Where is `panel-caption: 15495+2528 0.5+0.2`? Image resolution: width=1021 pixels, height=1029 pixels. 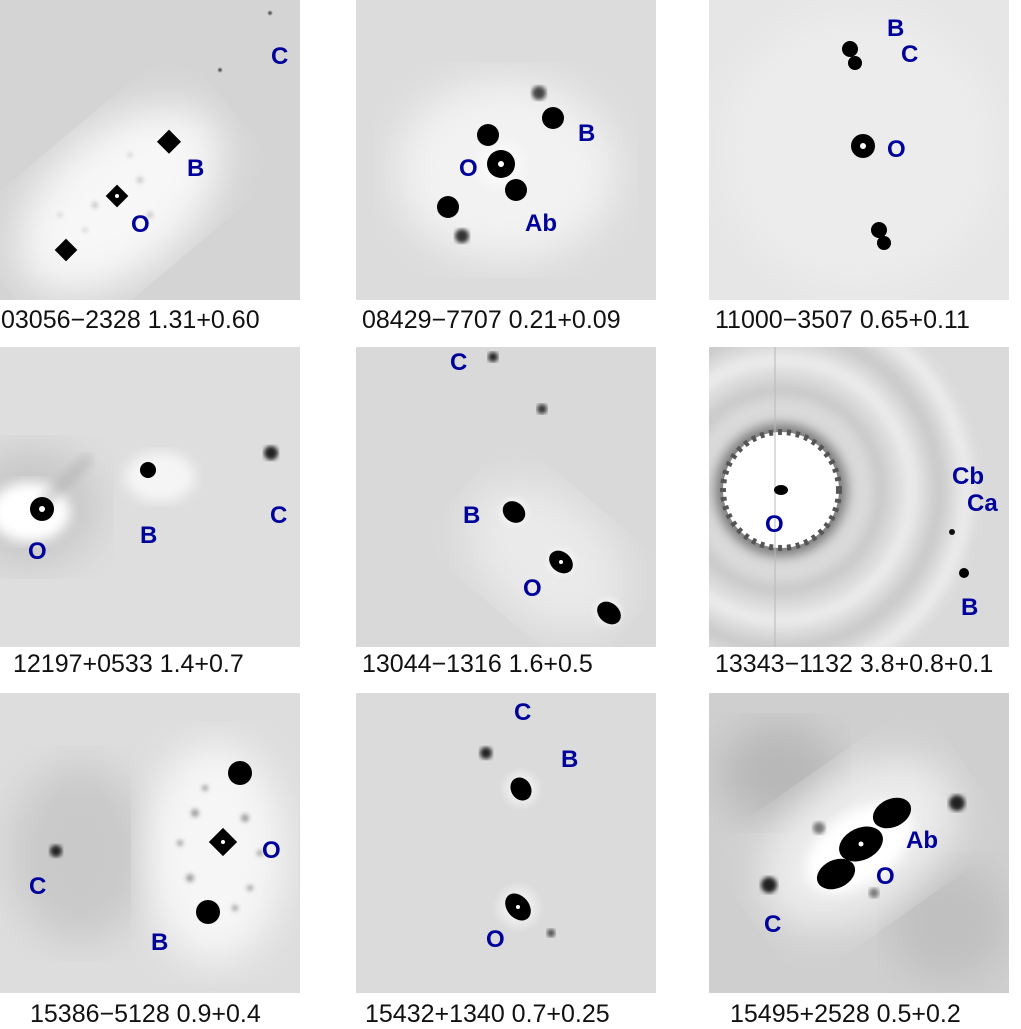 panel-caption: 15495+2528 0.5+0.2 is located at coordinates (845, 1014).